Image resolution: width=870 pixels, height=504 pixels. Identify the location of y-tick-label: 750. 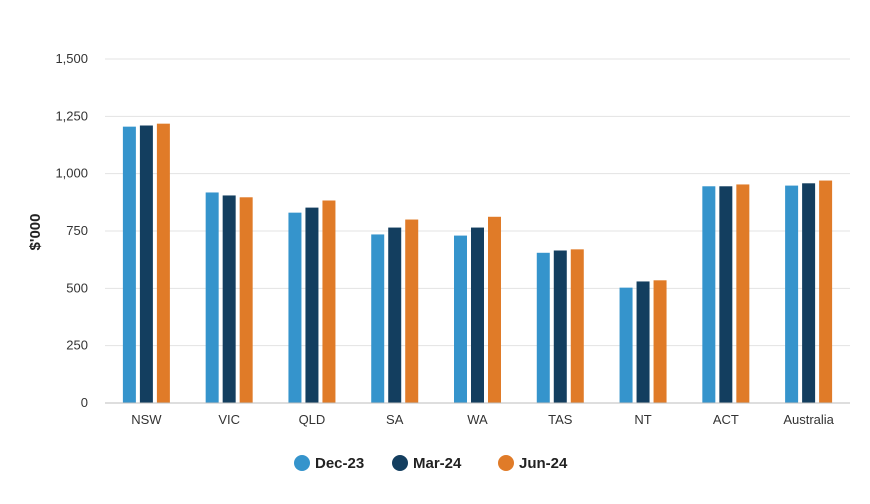
(77, 230).